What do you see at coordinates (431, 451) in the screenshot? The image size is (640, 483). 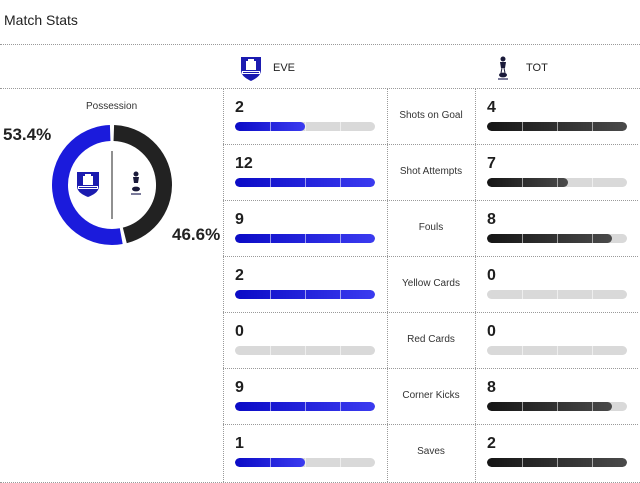 I see `stat-label: Saves` at bounding box center [431, 451].